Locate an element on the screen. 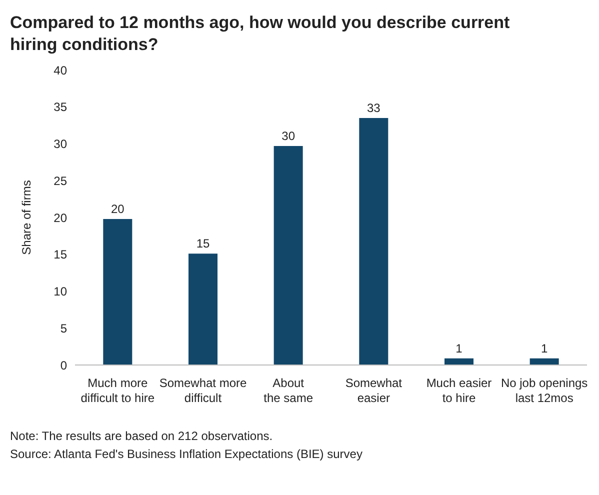  y-tick-label: 35 is located at coordinates (61, 107).